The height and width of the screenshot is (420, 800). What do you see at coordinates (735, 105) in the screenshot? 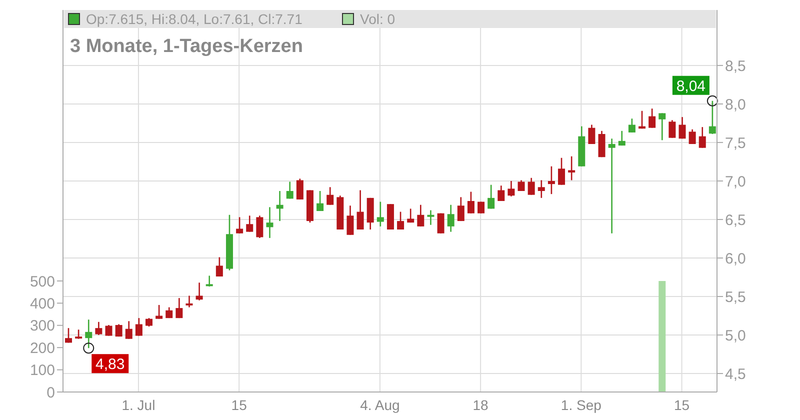
I see `y-tick-label: 8,0` at bounding box center [735, 105].